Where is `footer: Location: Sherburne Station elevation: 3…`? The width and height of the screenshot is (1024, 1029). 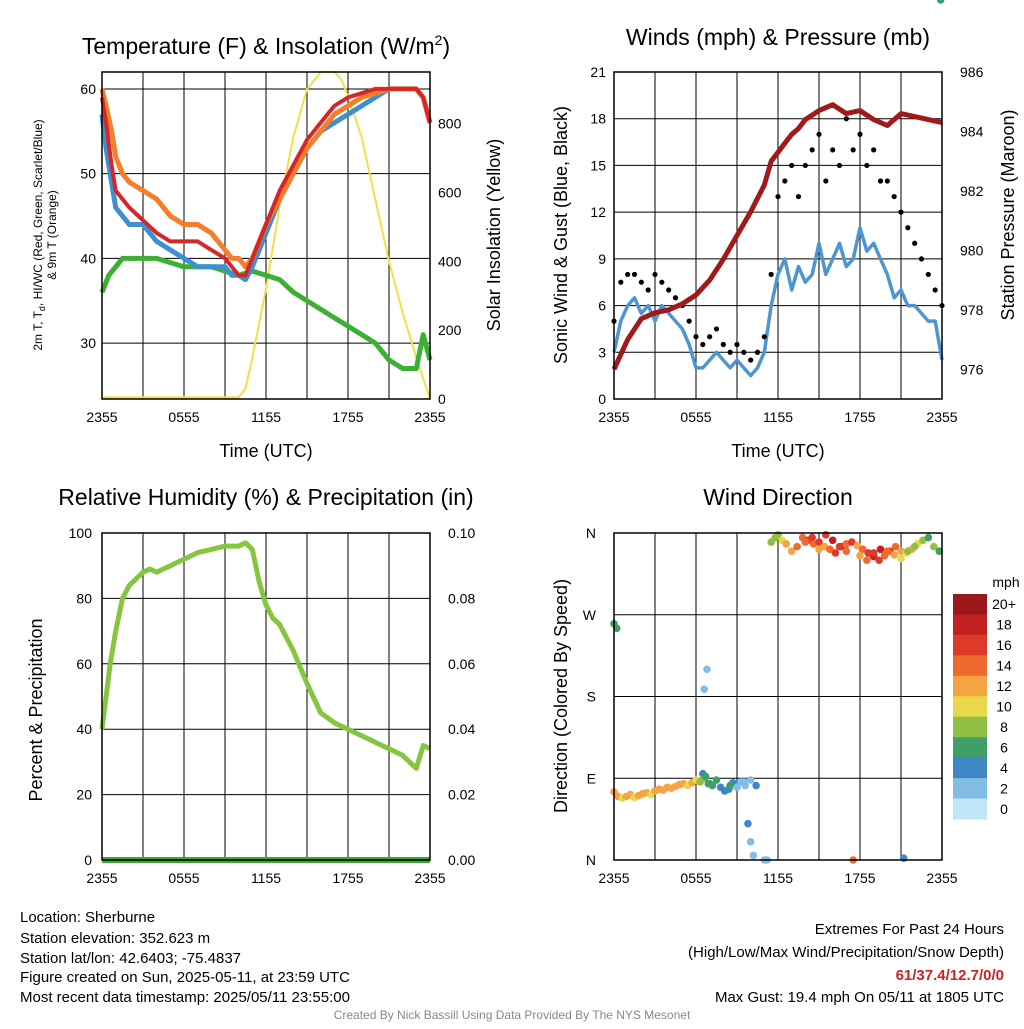
footer: Location: Sherburne Station elevation: 3… is located at coordinates (512, 965).